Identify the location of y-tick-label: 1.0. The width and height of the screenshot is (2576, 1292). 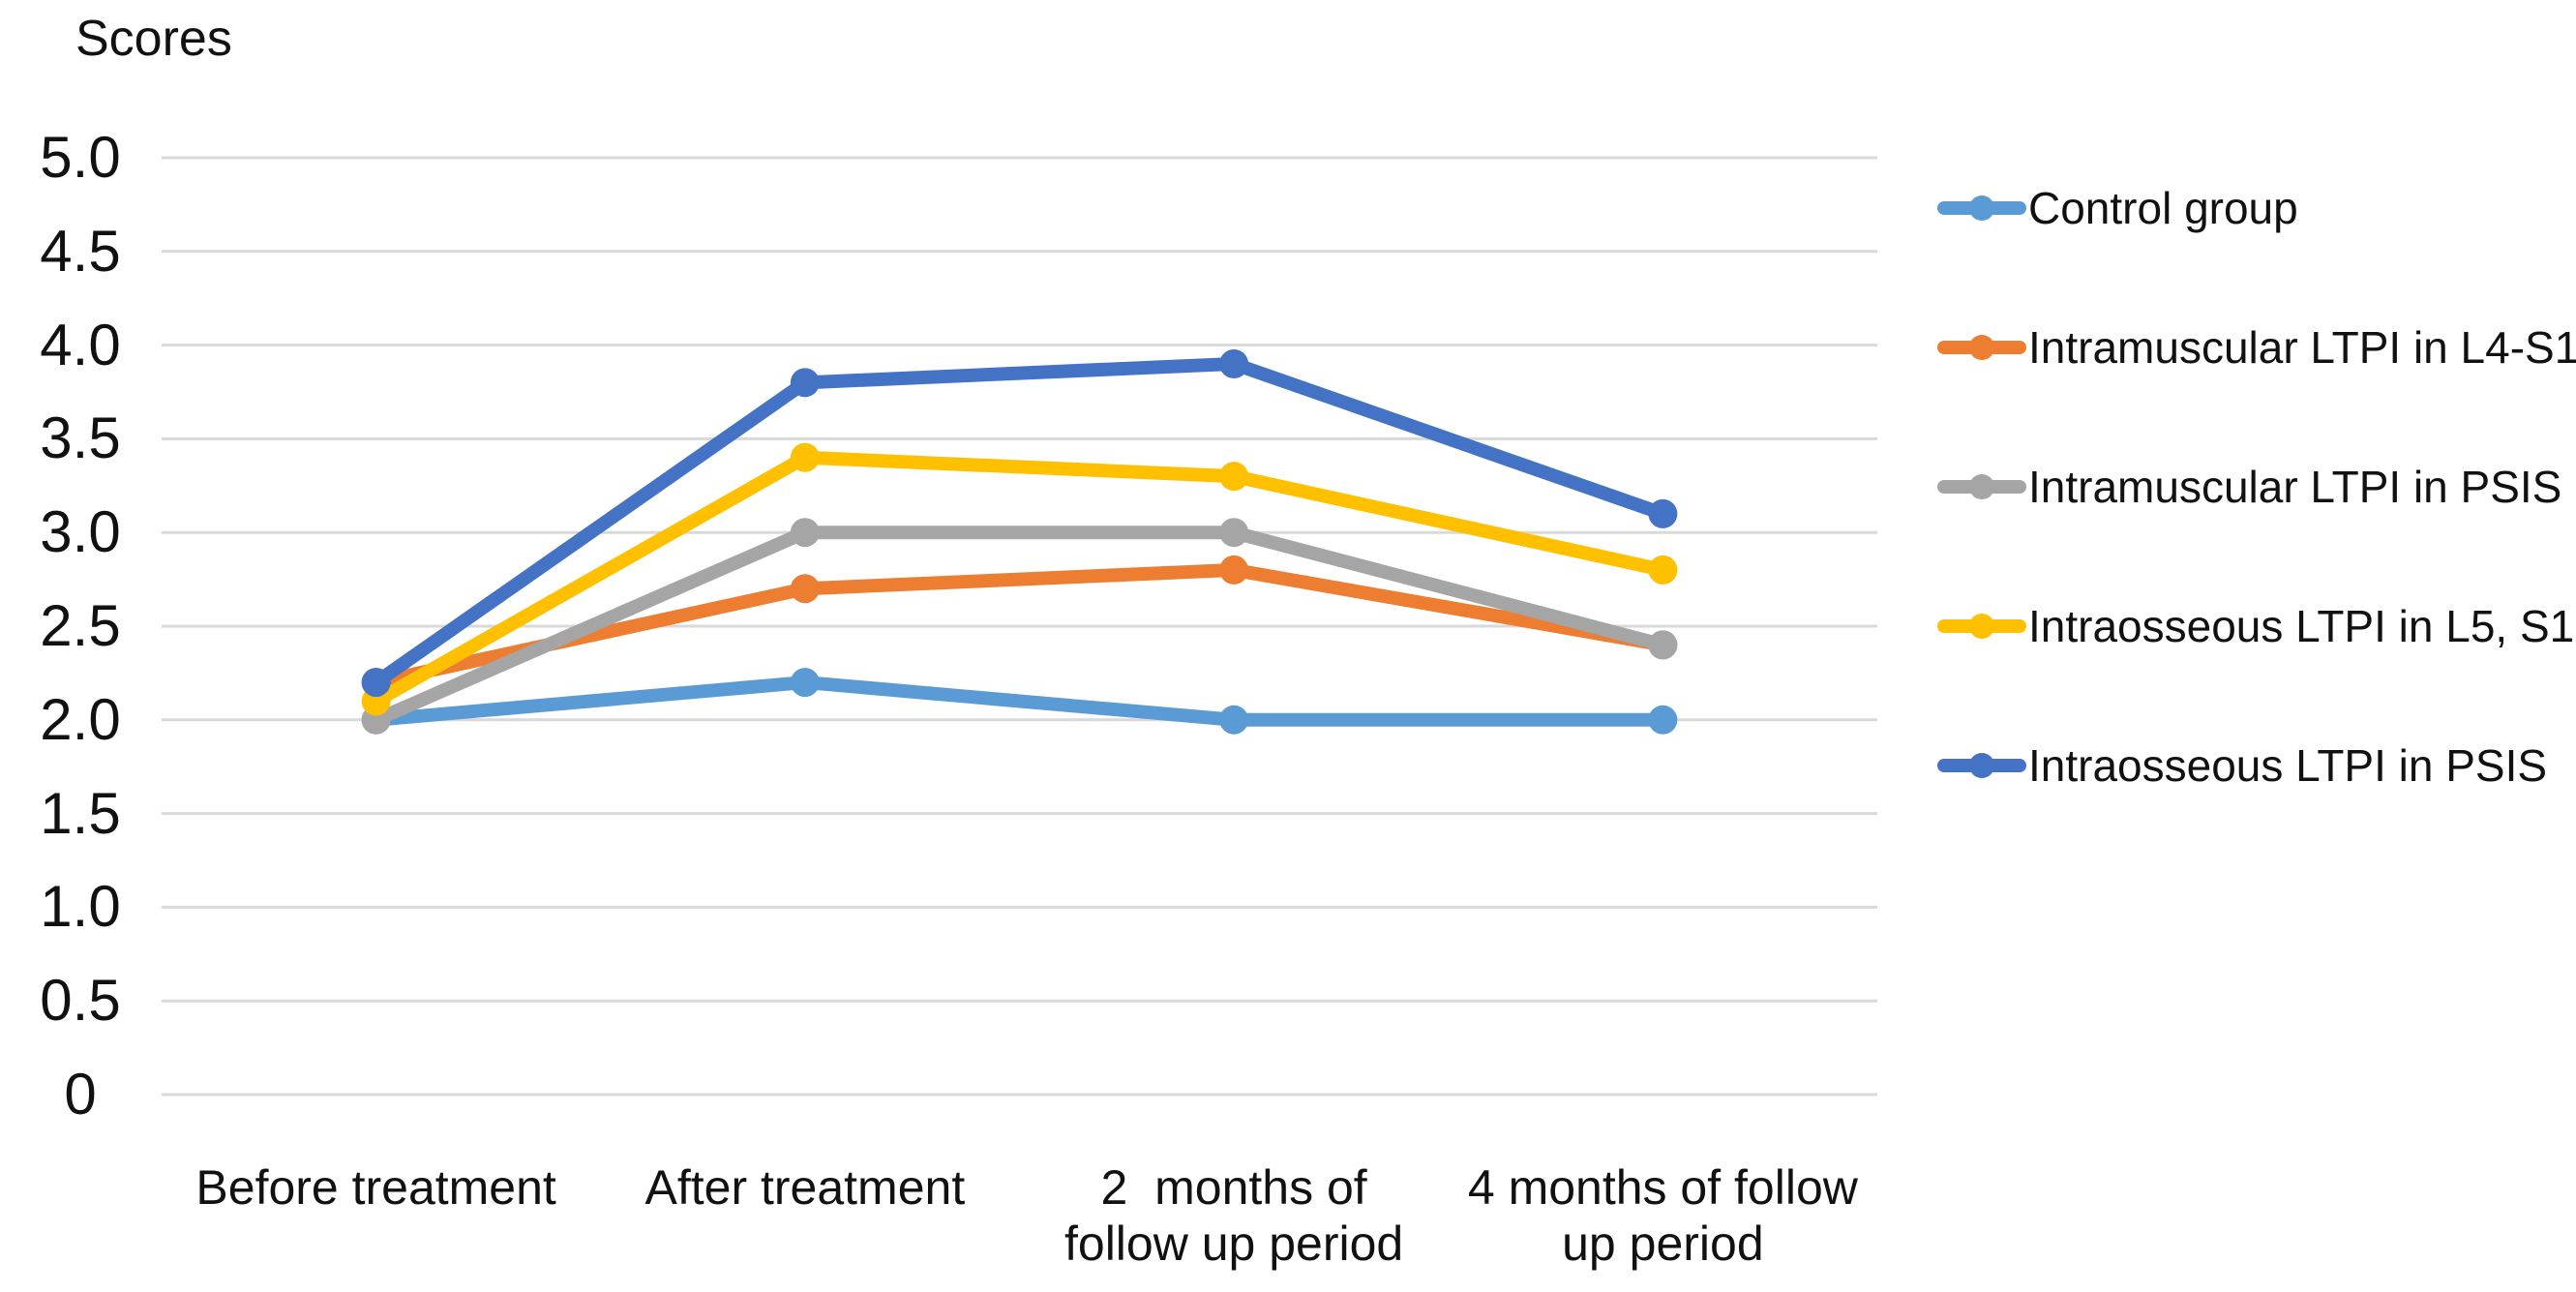
(80, 907).